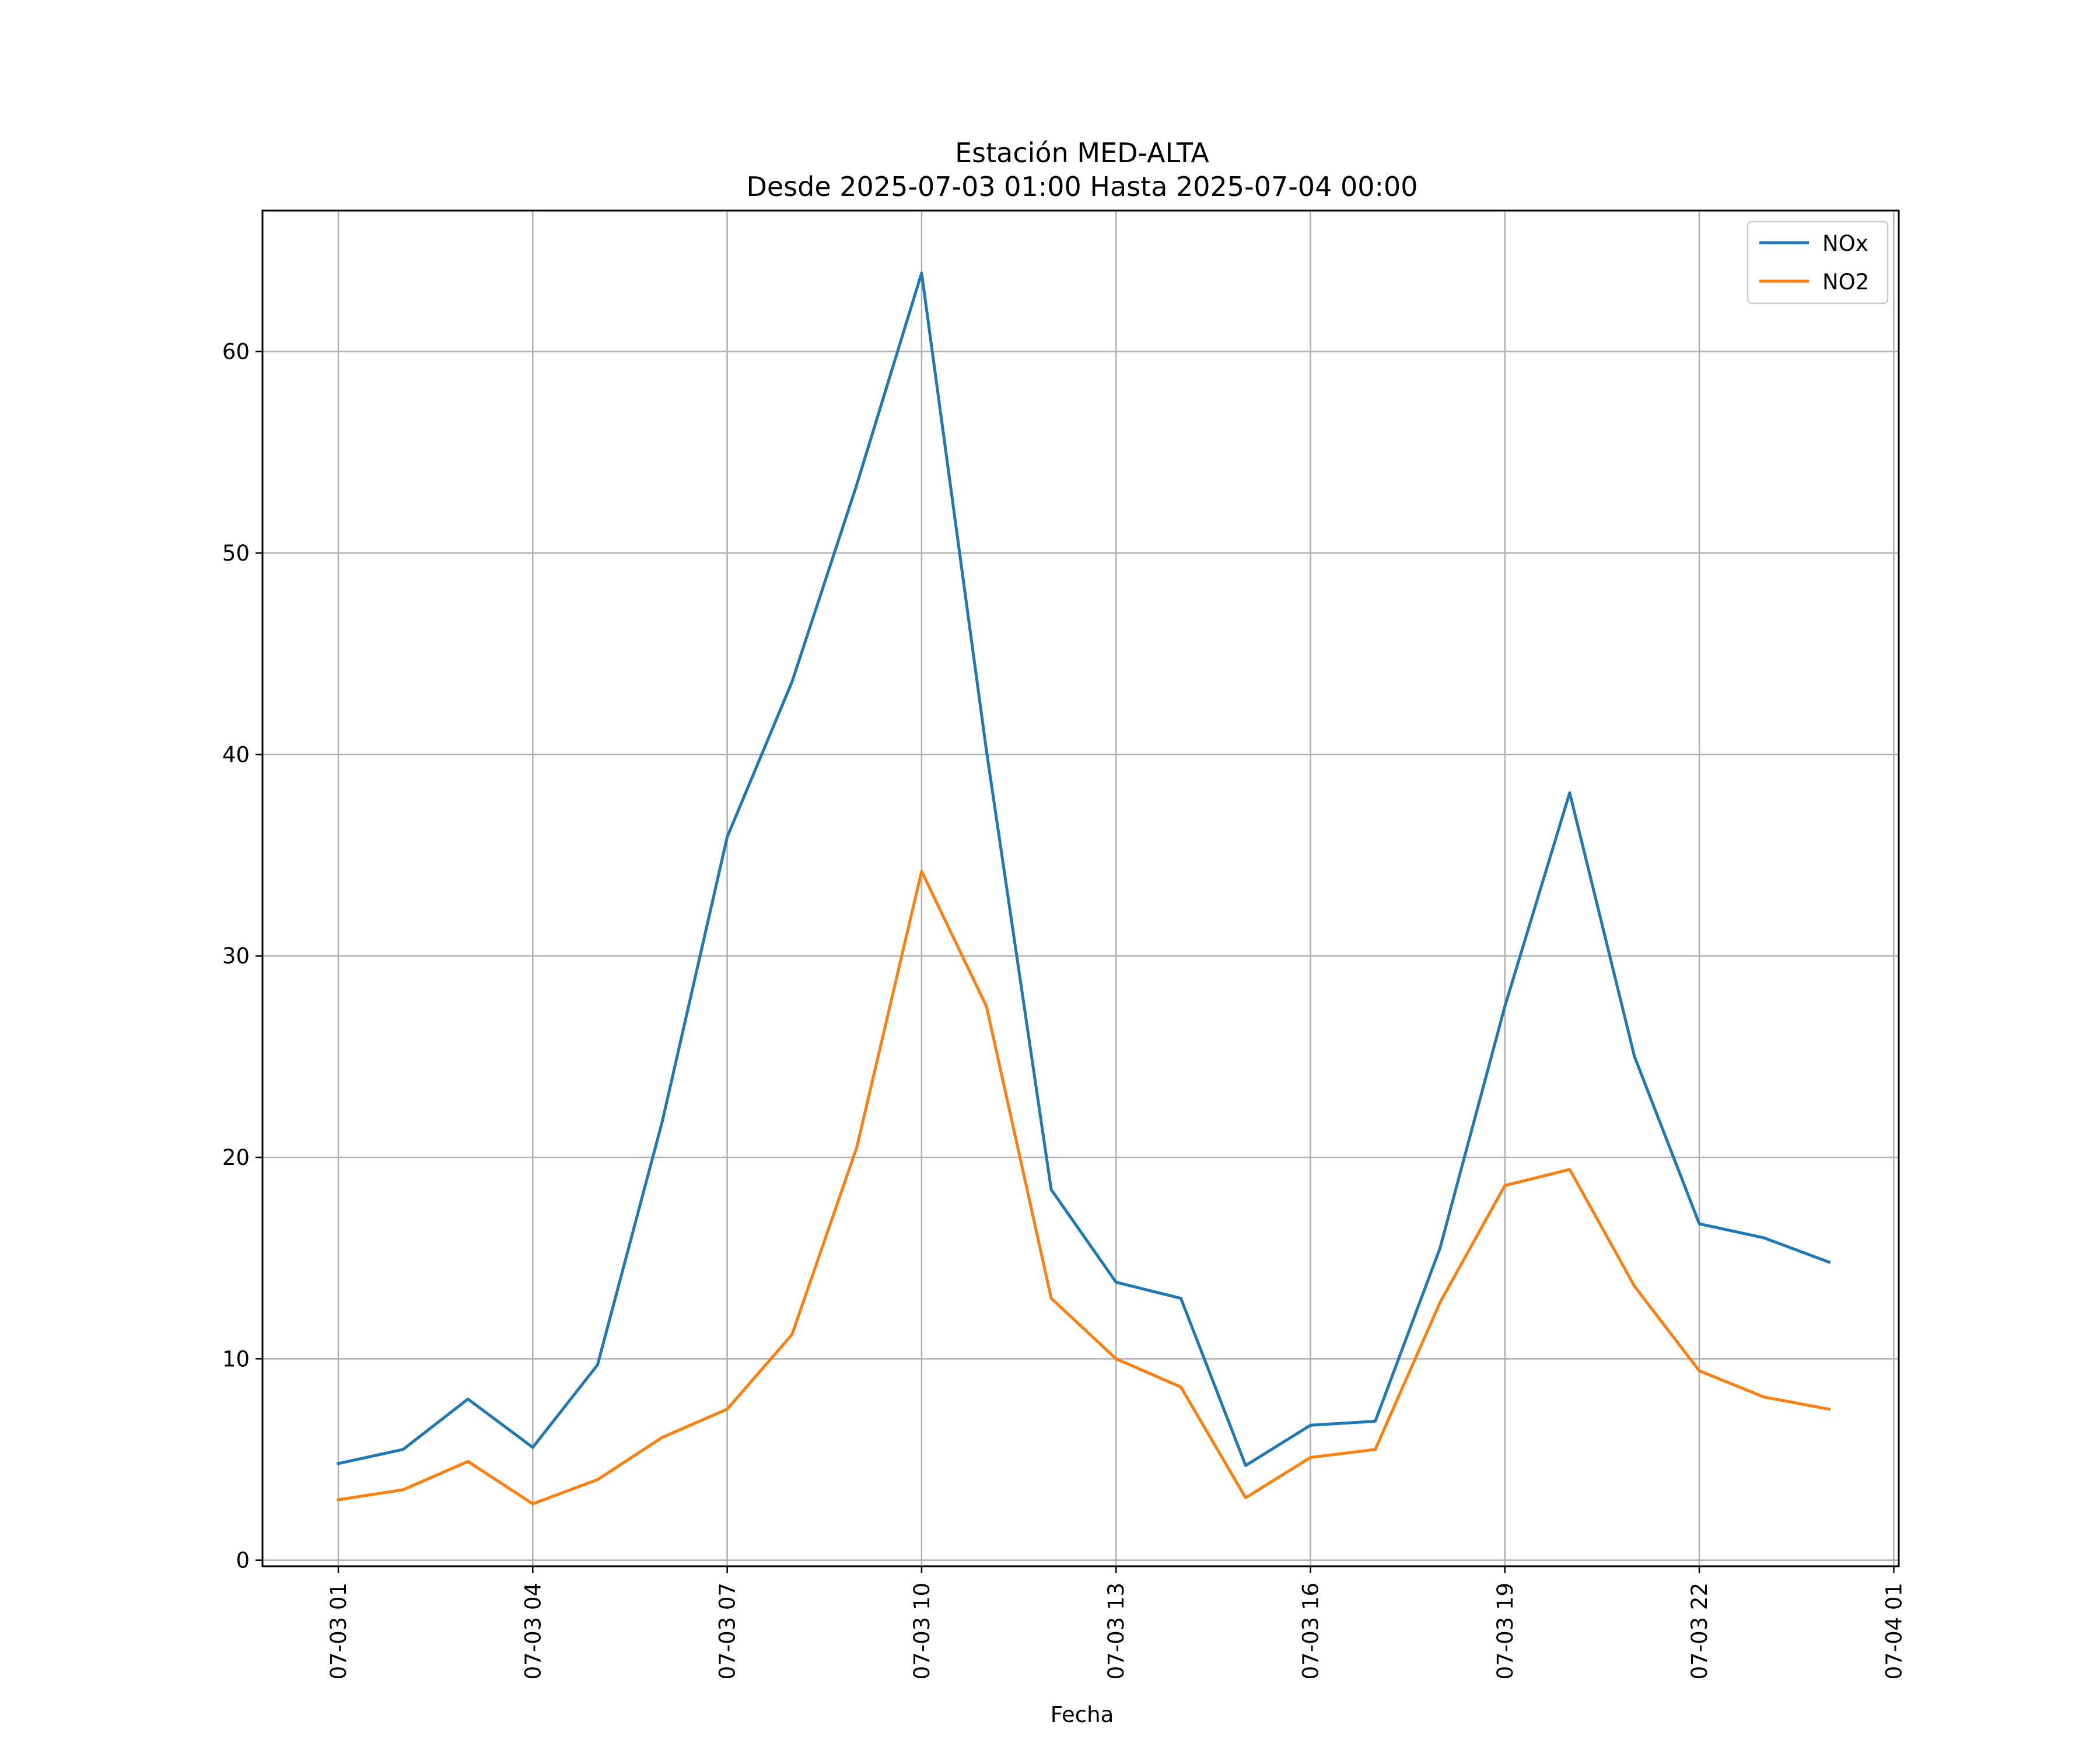 Image resolution: width=2100 pixels, height=1750 pixels. What do you see at coordinates (1845, 282) in the screenshot?
I see `legend-label-no2: NO2` at bounding box center [1845, 282].